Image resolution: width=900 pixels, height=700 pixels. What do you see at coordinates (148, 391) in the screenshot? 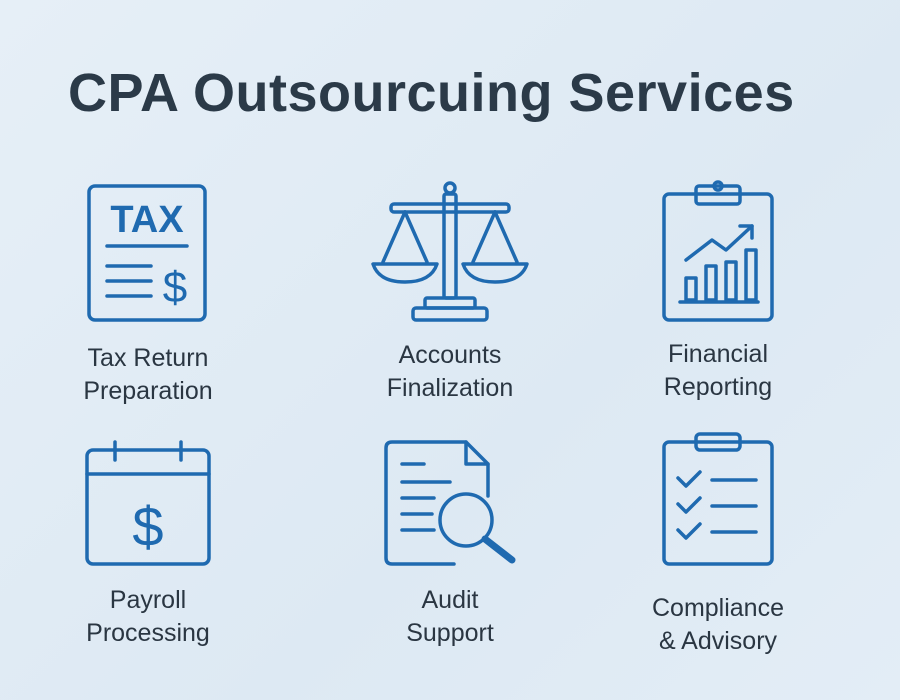
I see `service-label-line2: Preparation` at bounding box center [148, 391].